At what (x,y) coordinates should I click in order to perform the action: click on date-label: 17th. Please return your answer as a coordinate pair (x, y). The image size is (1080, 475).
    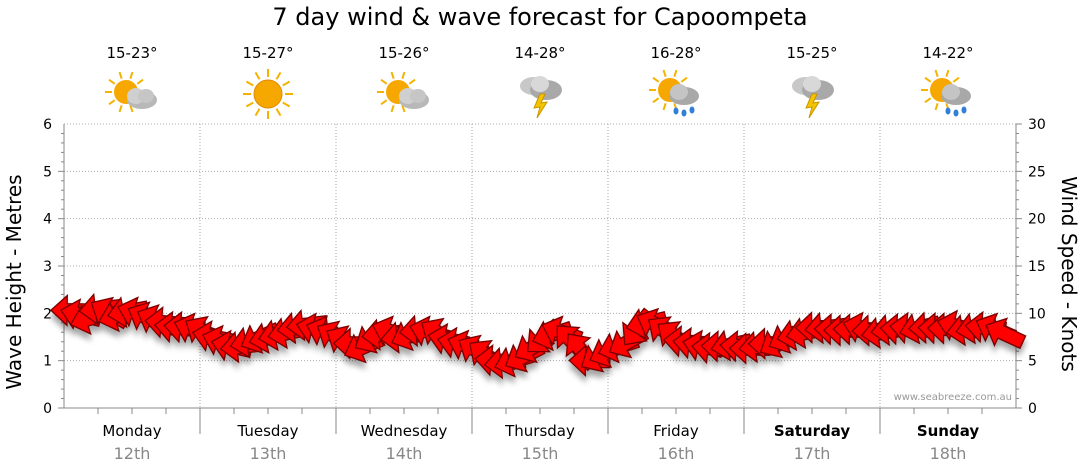
    Looking at the image, I should click on (812, 453).